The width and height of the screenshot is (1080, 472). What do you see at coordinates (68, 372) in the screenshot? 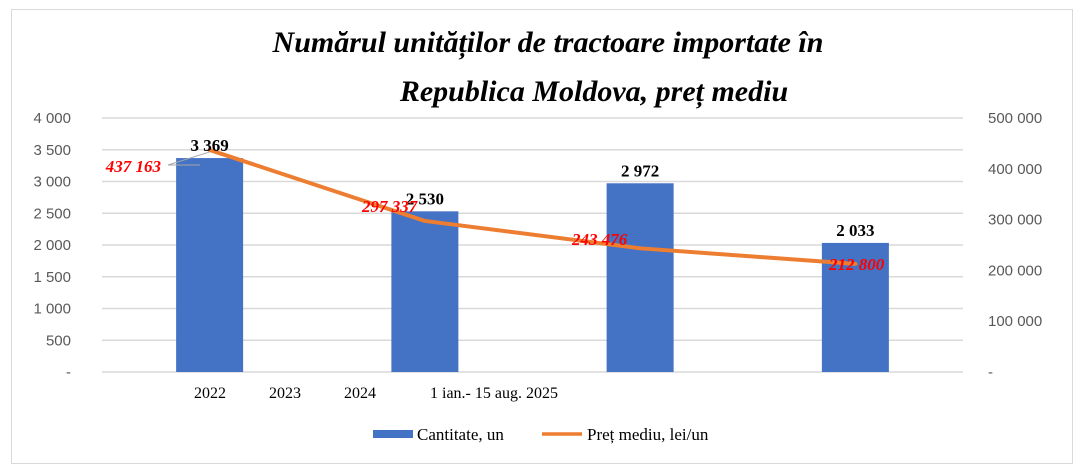
I see `left-axis-tick-label: -` at bounding box center [68, 372].